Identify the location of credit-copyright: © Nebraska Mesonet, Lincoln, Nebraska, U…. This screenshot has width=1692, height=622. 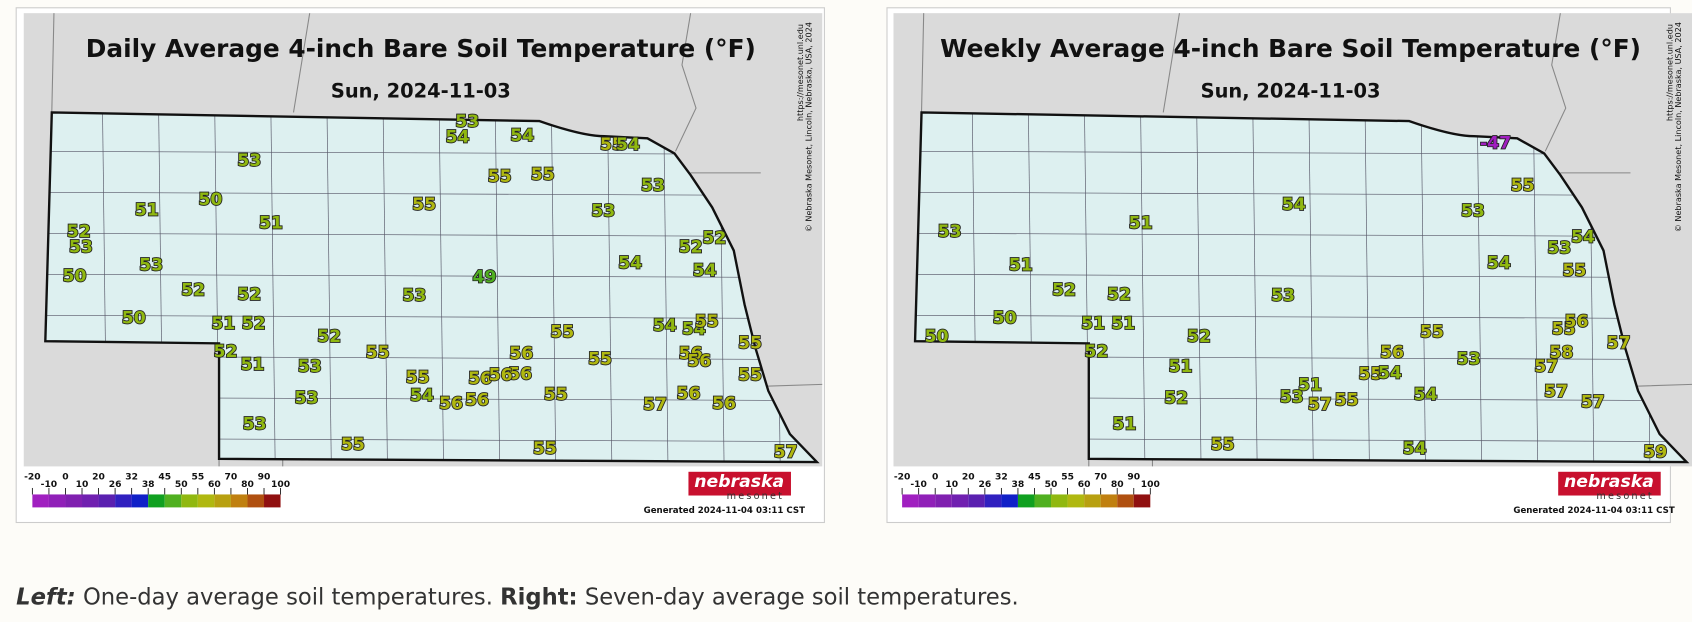
(1678, 127).